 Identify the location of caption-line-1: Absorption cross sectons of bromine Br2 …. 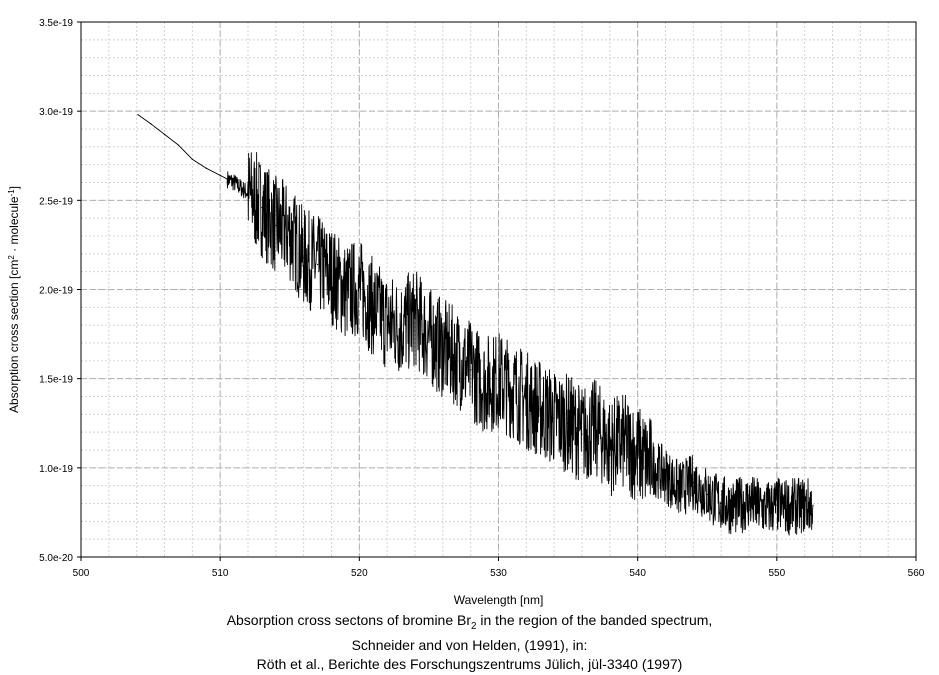
(469, 623).